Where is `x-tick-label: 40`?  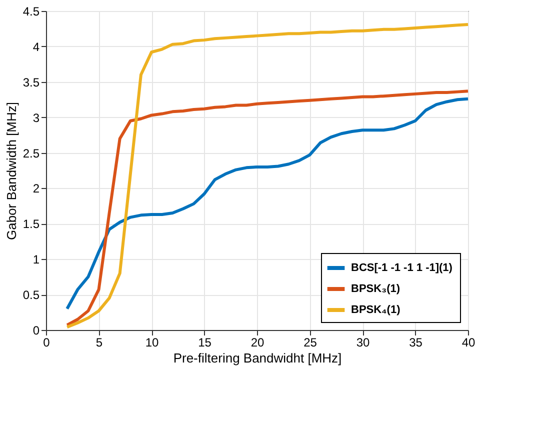
x-tick-label: 40 is located at coordinates (469, 343).